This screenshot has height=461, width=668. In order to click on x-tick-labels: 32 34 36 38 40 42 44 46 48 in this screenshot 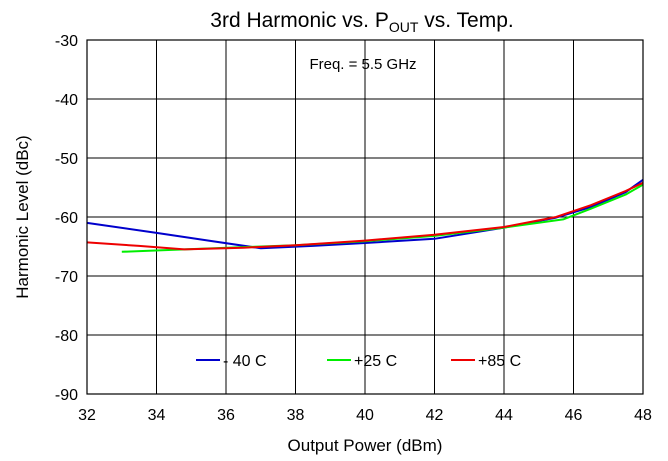, I will do `click(365, 415)`.